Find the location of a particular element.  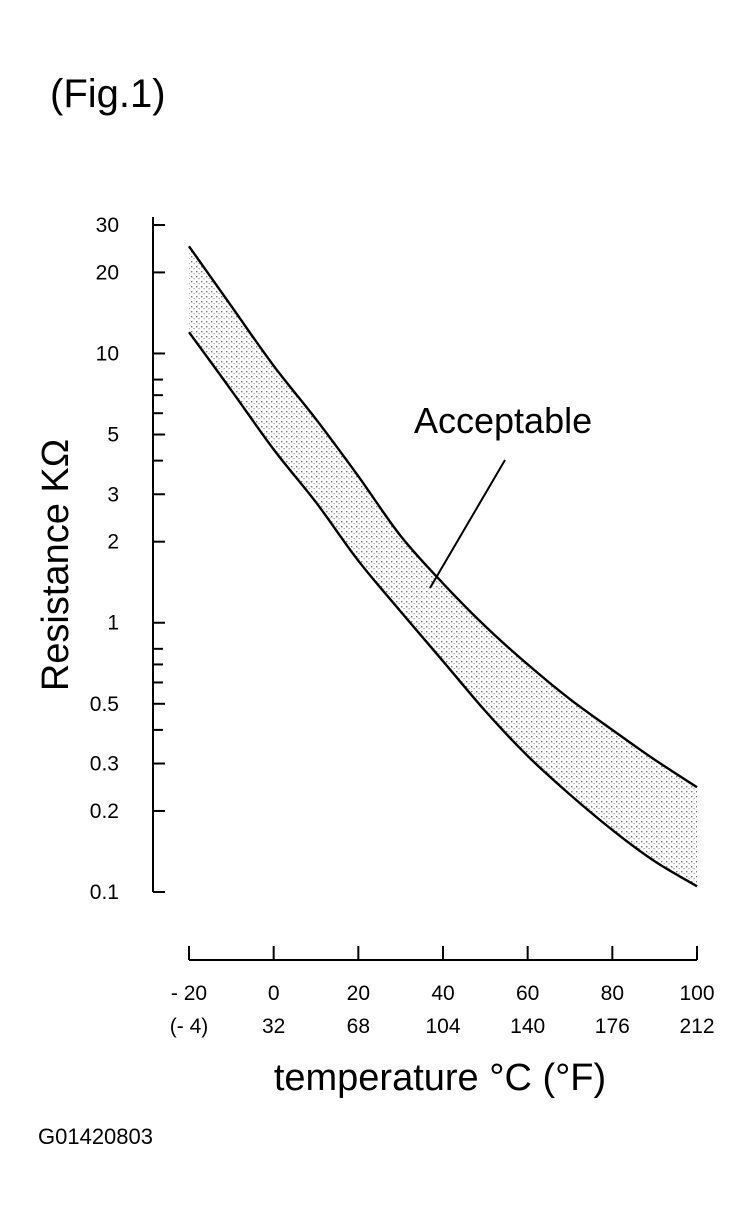

x-tick-label-fahrenheit: 68 is located at coordinates (358, 1026).